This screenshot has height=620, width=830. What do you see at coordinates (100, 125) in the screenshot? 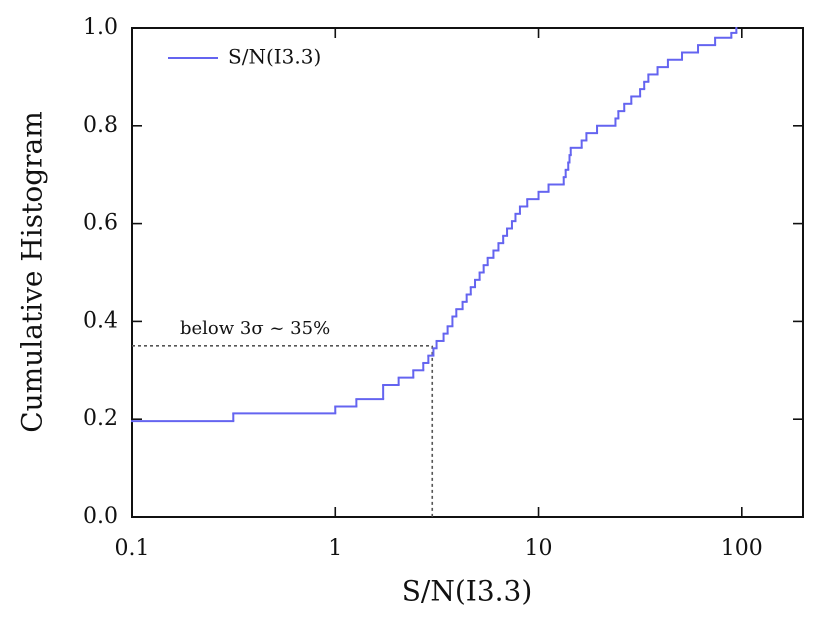
I see `y-tick-label: 0.8` at bounding box center [100, 125].